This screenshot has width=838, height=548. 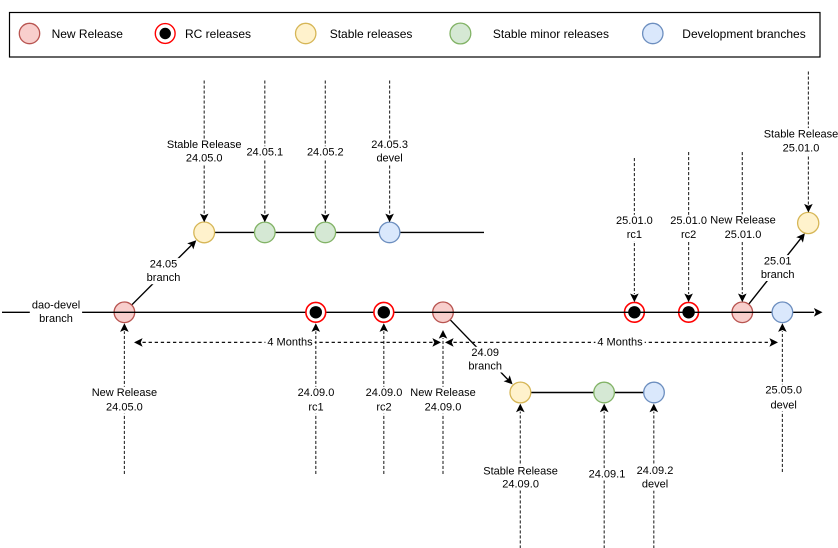 I want to click on svg-text: RC releases, so click(x=218, y=34).